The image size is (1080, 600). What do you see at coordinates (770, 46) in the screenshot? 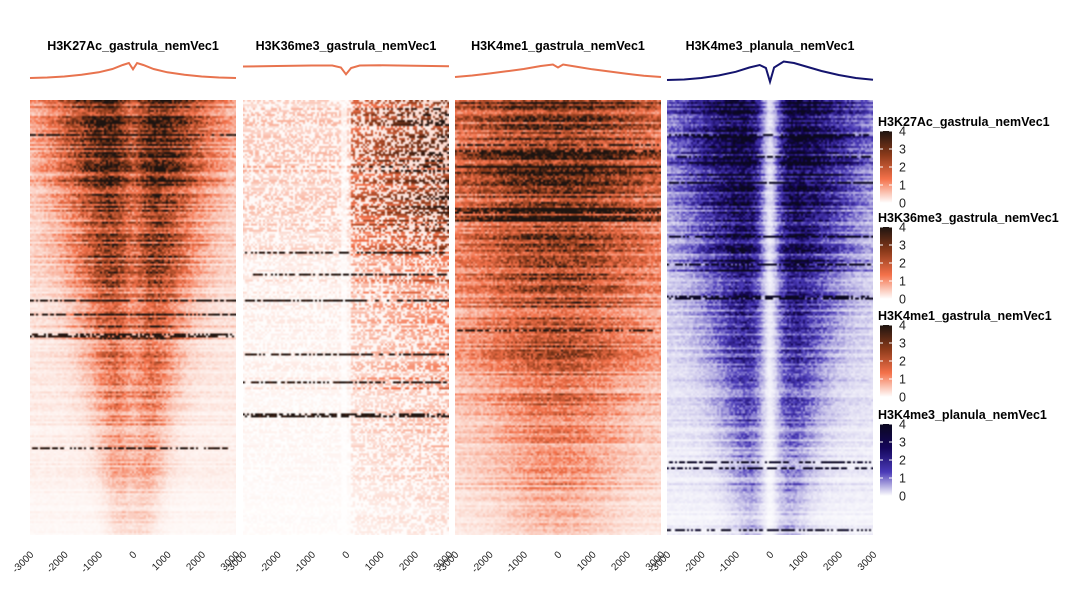
I see `panel-title: H3K4me3_planula_nemVec1` at bounding box center [770, 46].